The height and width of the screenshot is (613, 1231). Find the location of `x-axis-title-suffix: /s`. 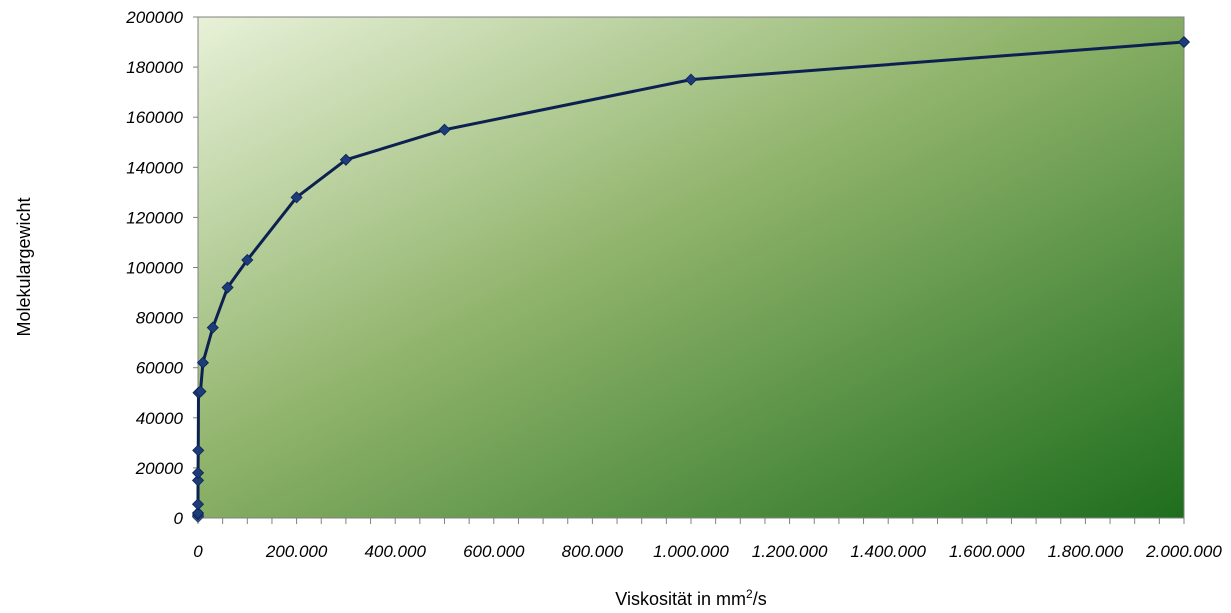

x-axis-title-suffix: /s is located at coordinates (760, 599).